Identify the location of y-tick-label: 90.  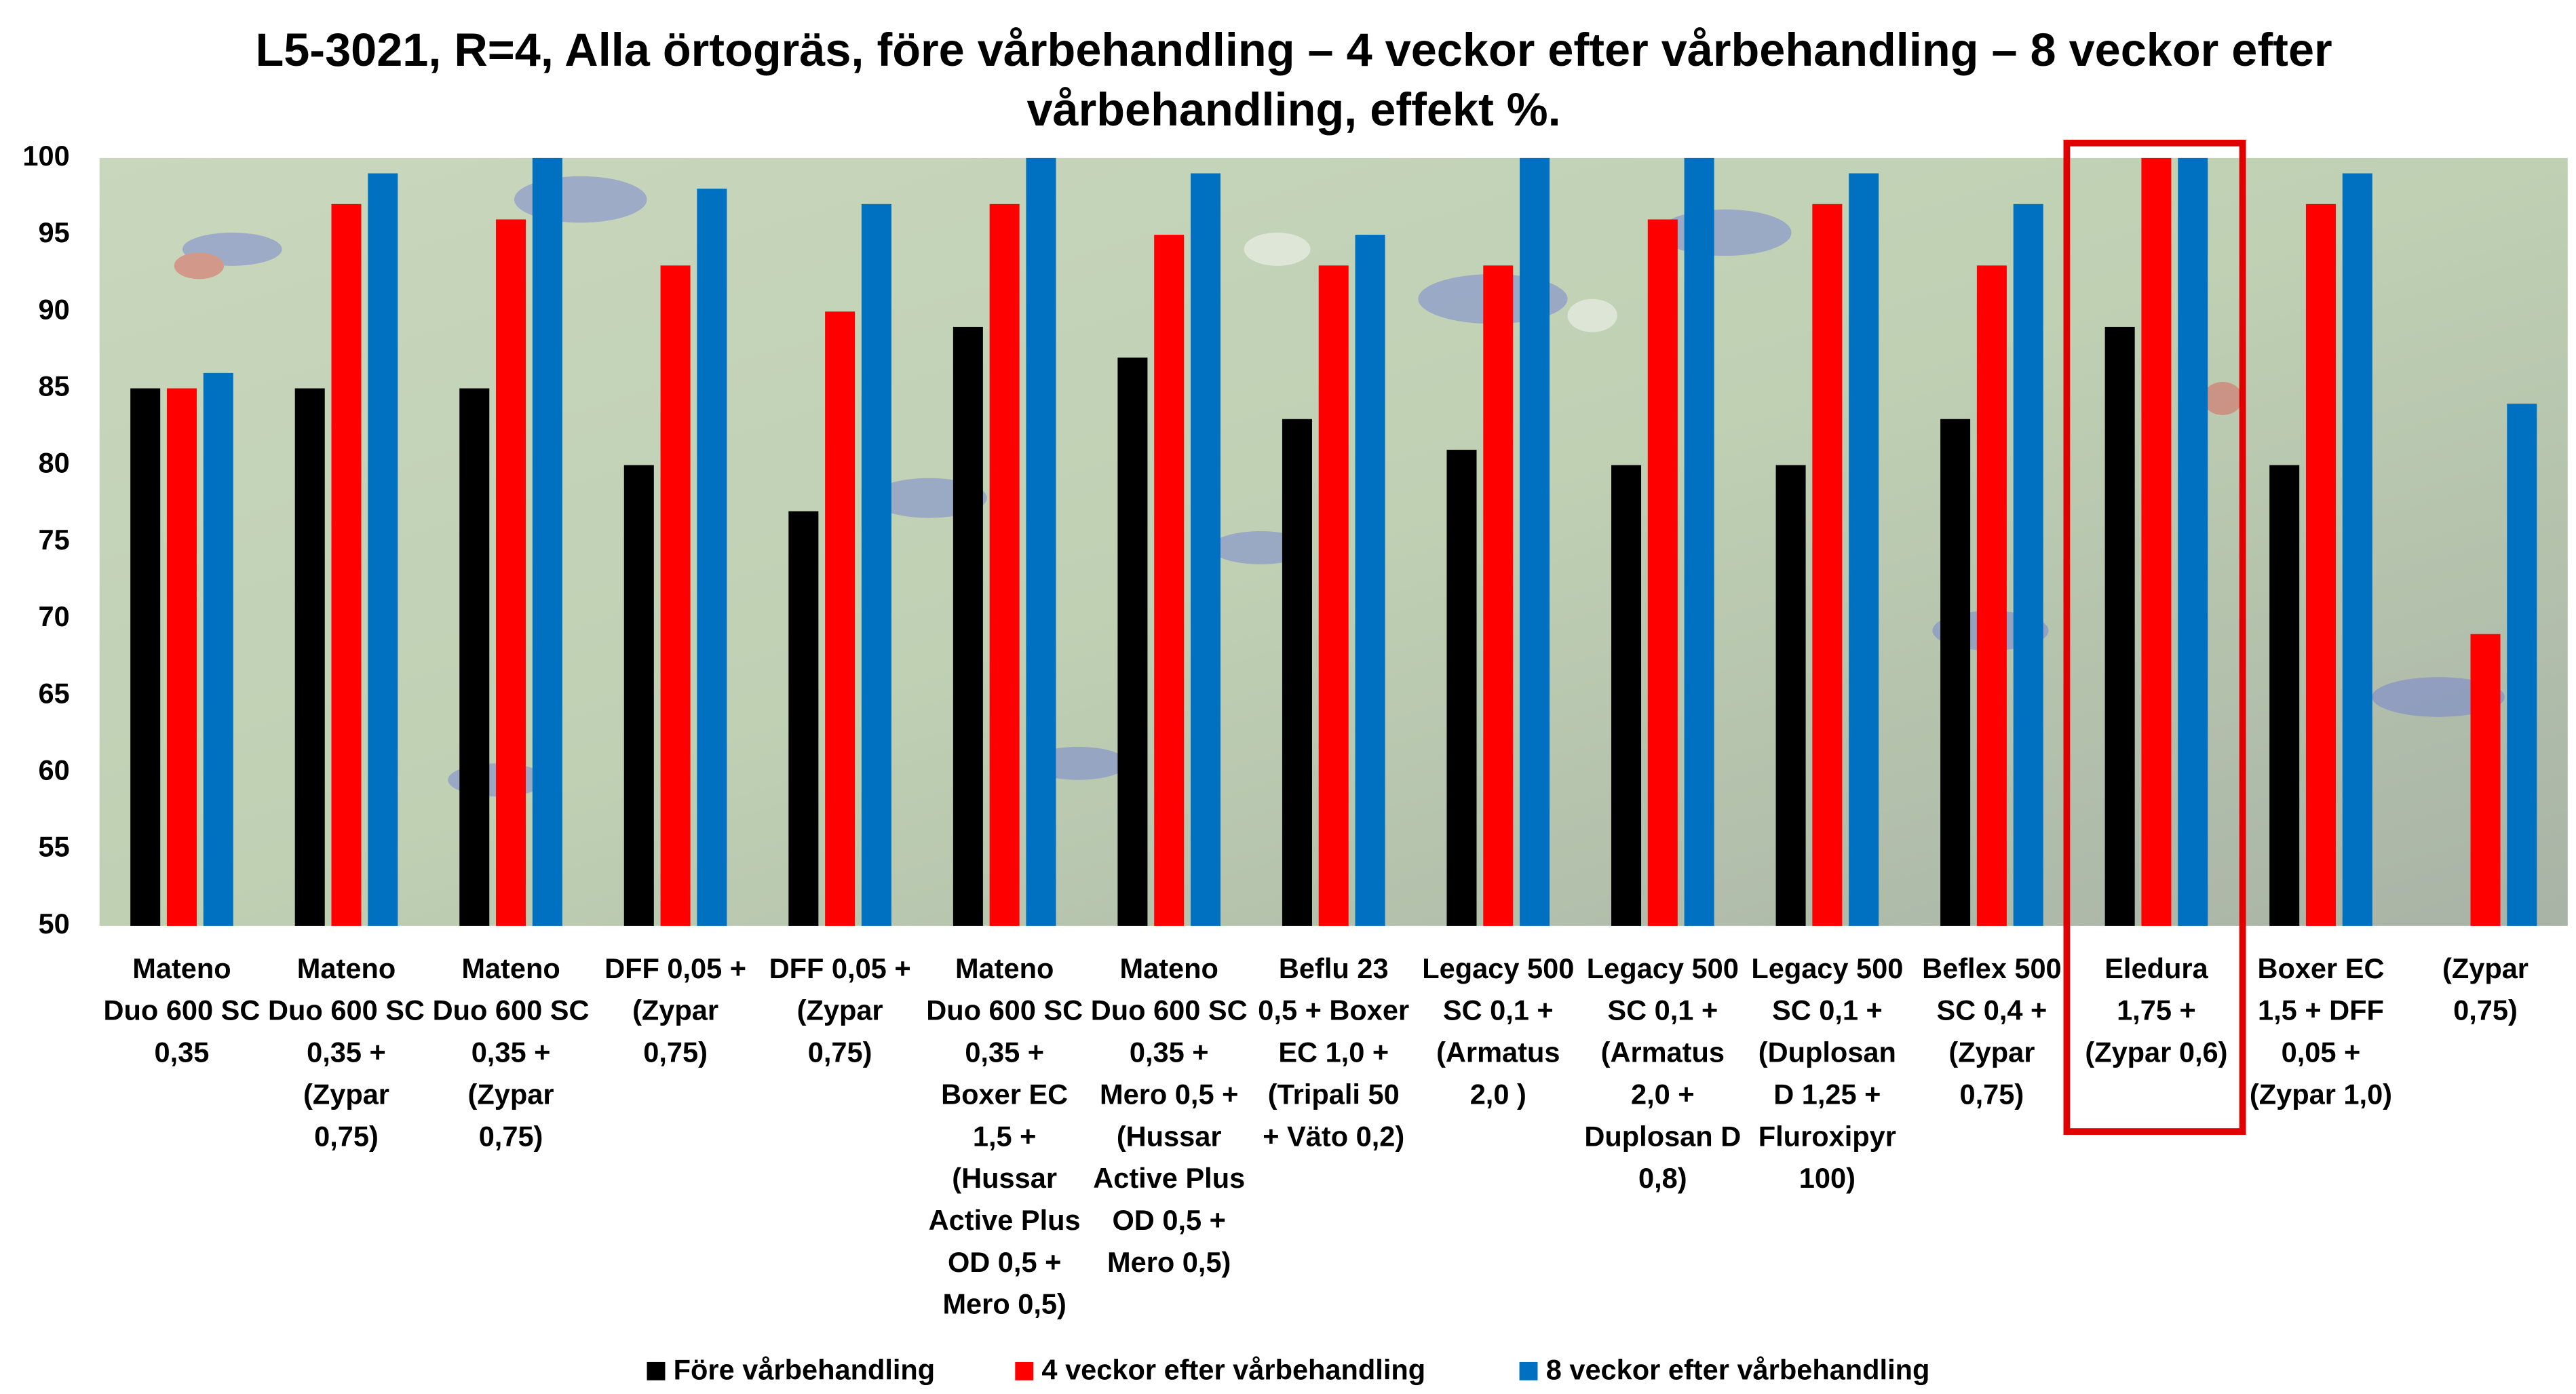
(53, 309).